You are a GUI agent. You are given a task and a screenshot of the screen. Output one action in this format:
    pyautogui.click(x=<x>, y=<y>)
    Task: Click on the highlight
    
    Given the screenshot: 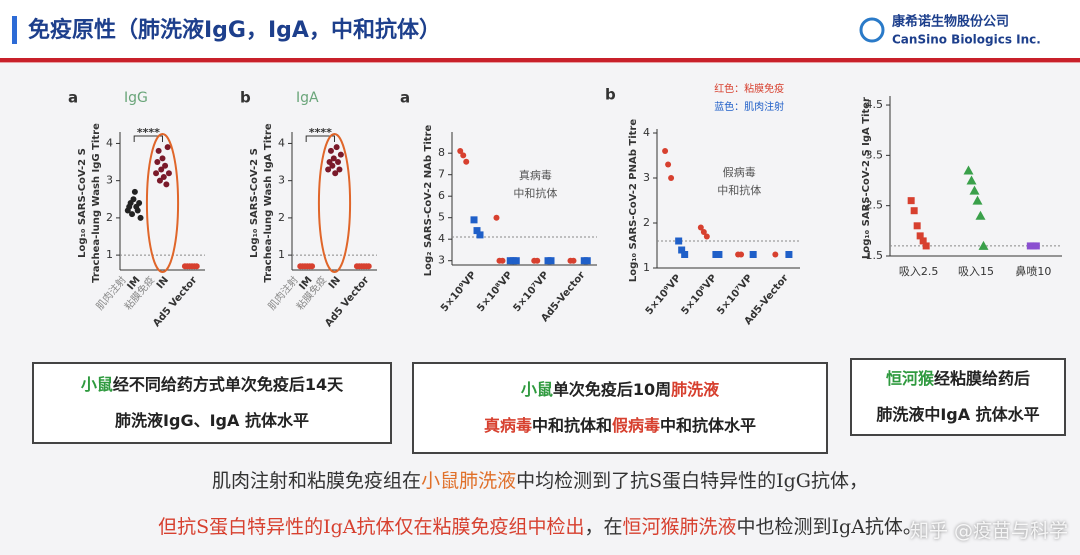 What is the action you would take?
    pyautogui.click(x=334, y=203)
    